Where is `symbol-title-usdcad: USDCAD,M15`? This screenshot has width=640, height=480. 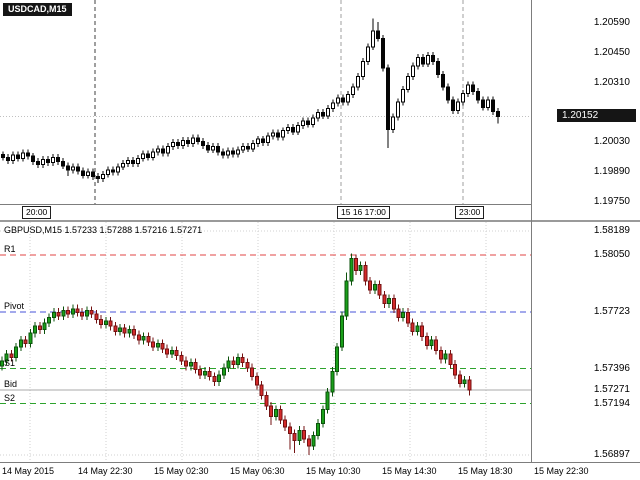 symbol-title-usdcad: USDCAD,M15 is located at coordinates (37, 9).